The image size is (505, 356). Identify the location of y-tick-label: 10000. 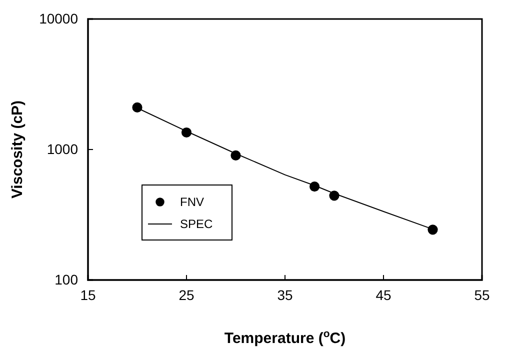
(58, 18).